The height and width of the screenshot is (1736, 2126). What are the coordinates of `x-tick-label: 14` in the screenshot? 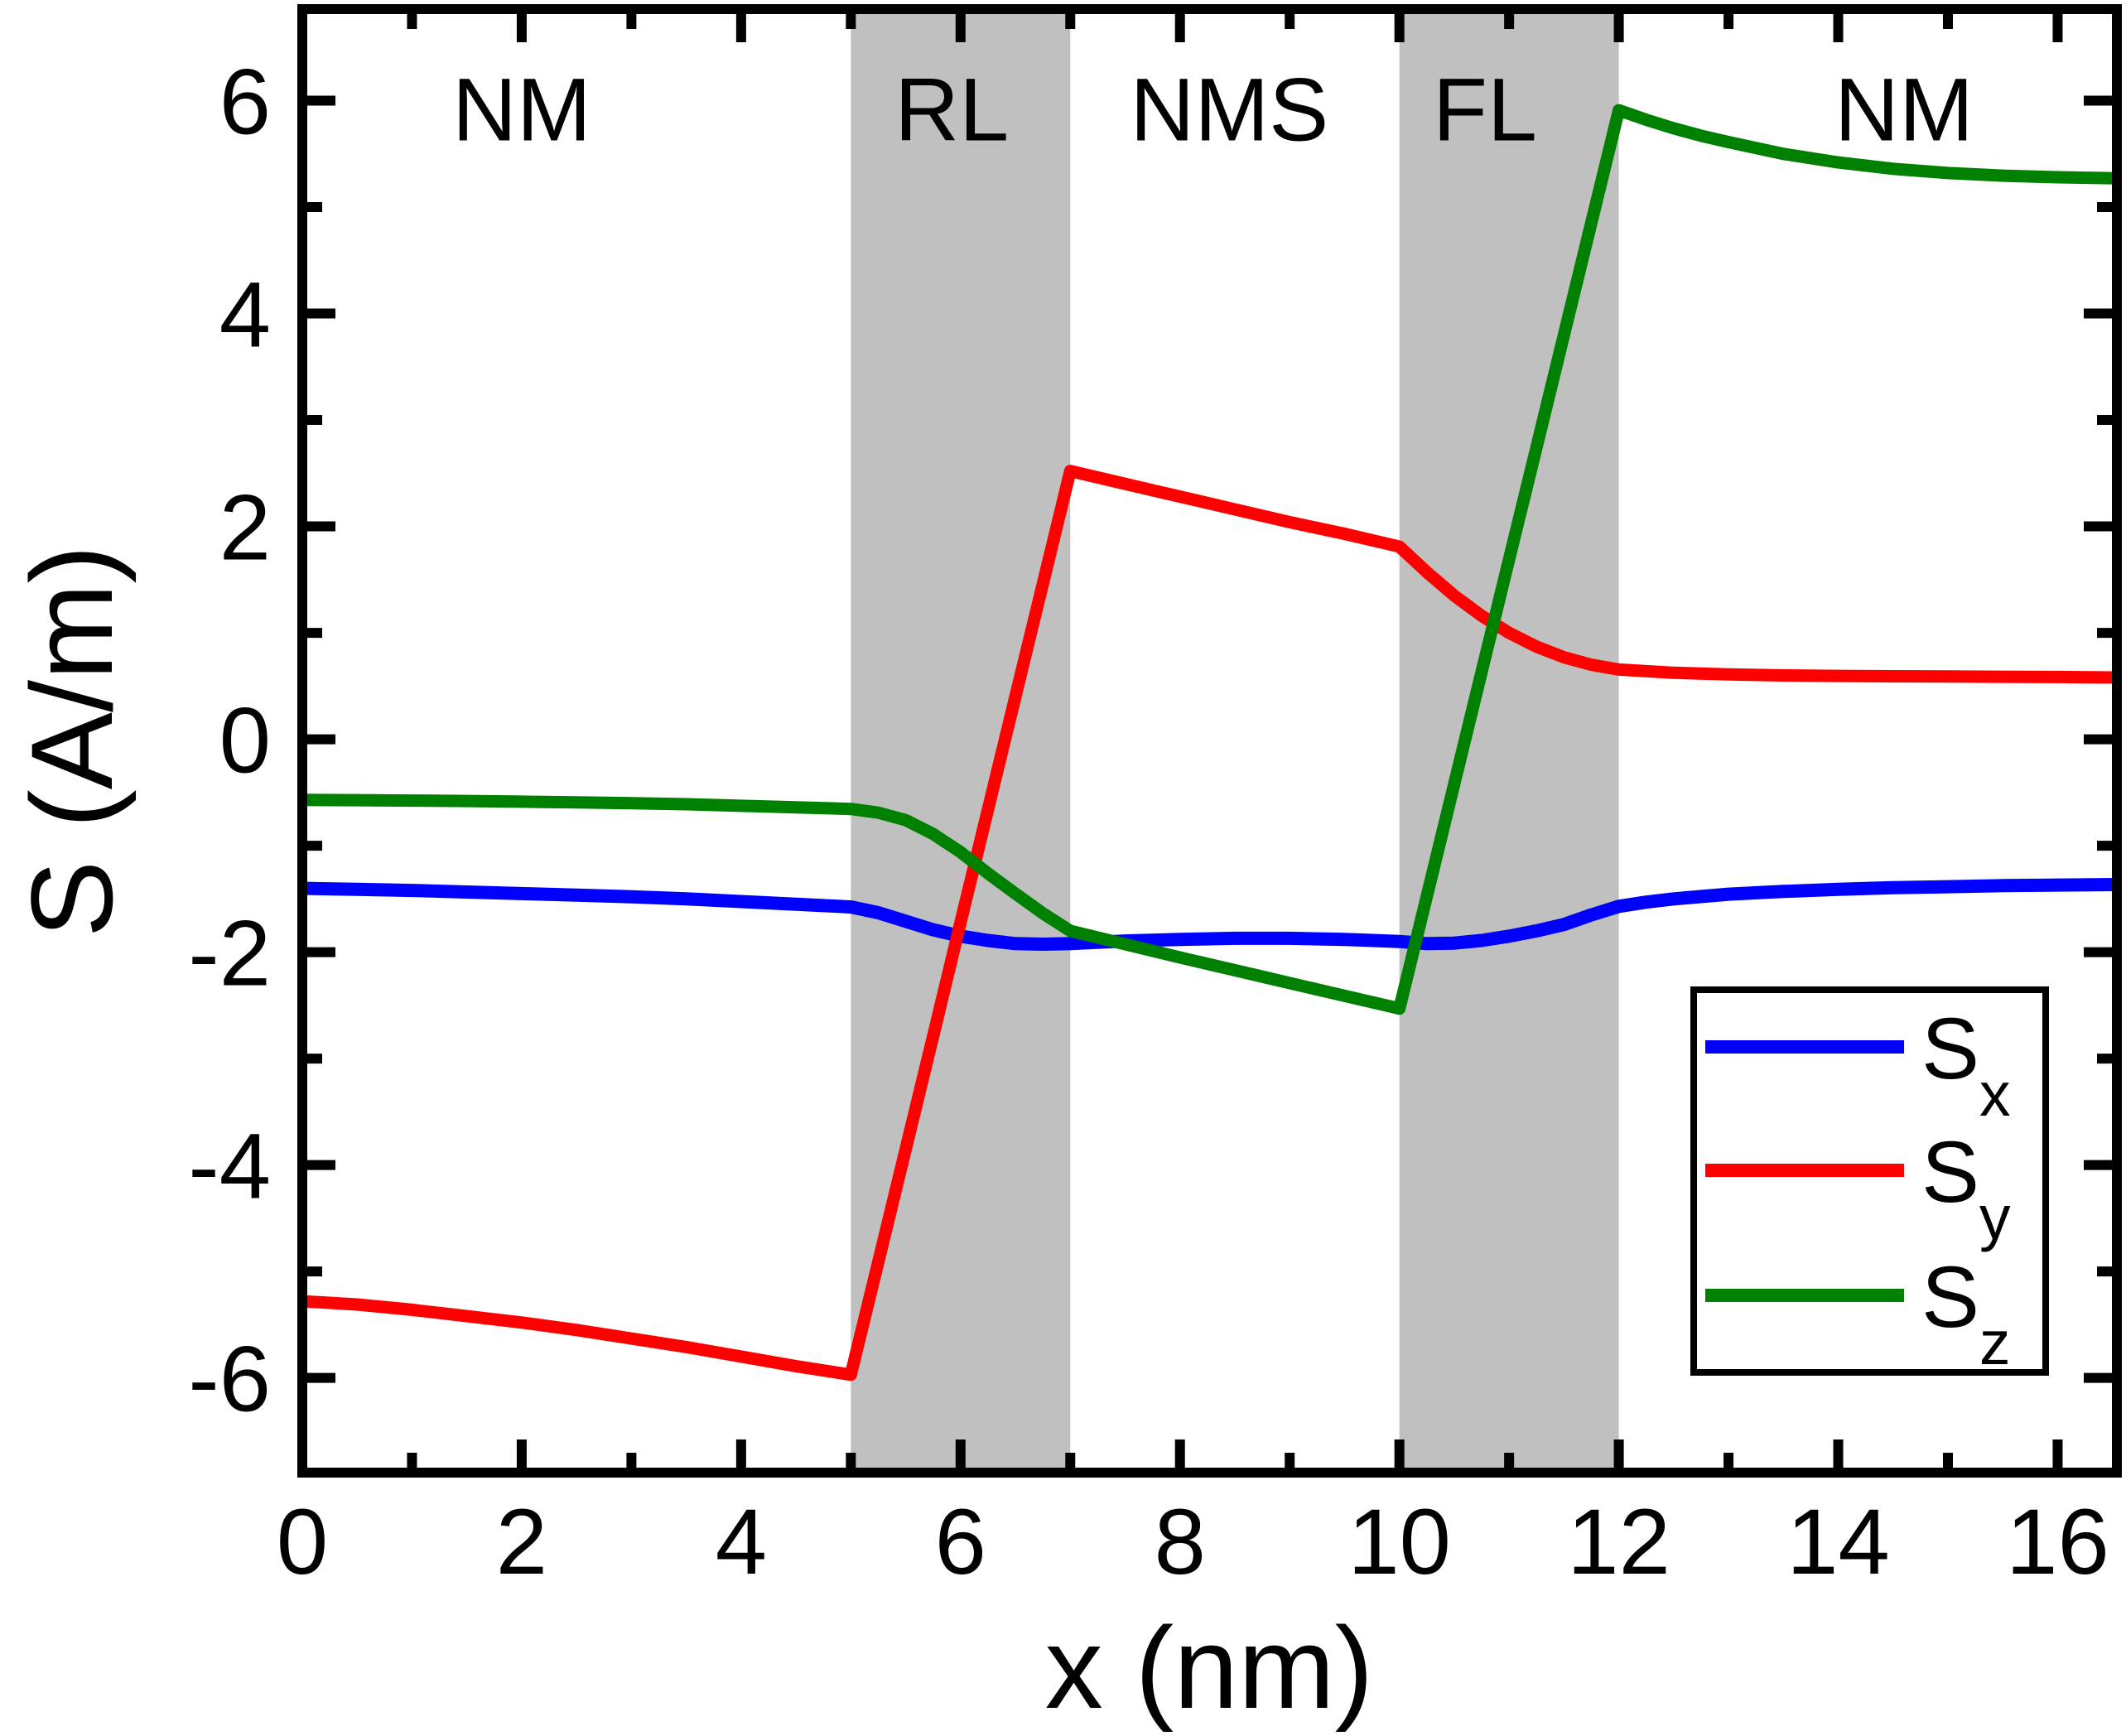 It's located at (1838, 1542).